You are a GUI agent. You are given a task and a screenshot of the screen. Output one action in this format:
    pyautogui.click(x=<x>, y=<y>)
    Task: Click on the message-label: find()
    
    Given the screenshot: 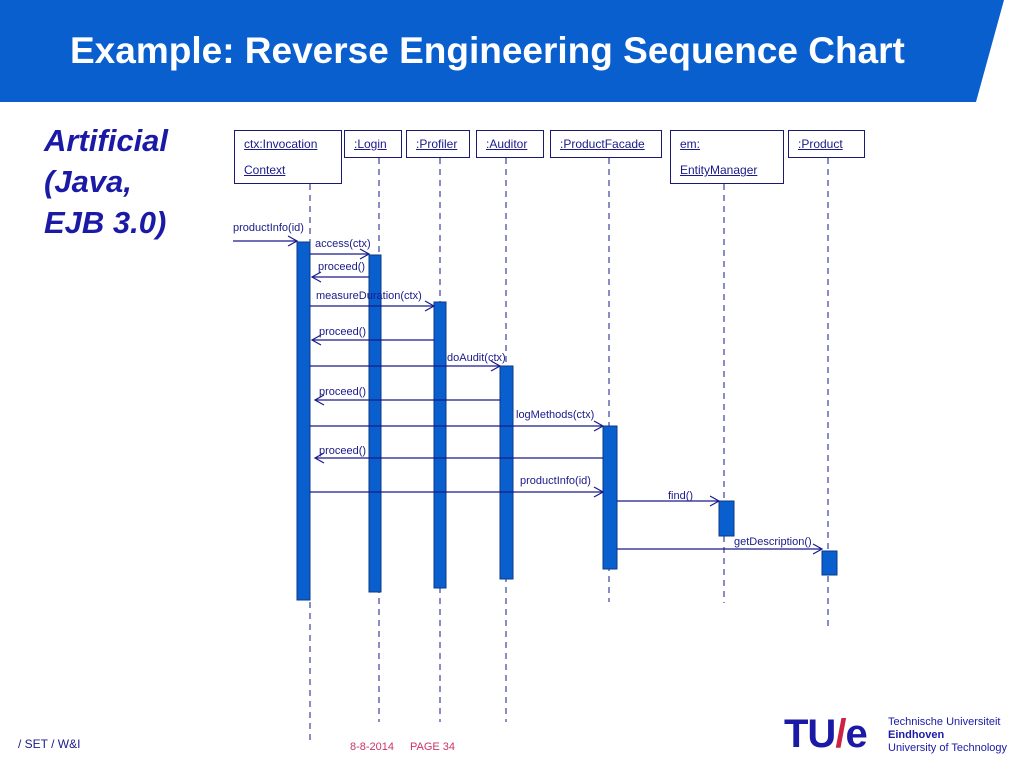 What is the action you would take?
    pyautogui.click(x=681, y=496)
    